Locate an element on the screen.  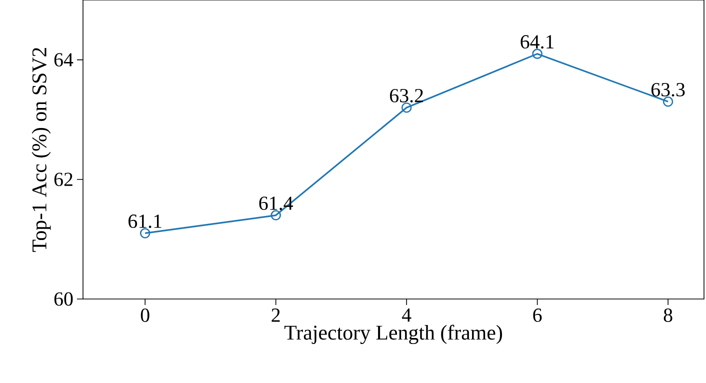
y-axis-title: Top-1 Acc (%) on SSV2 is located at coordinates (41, 150).